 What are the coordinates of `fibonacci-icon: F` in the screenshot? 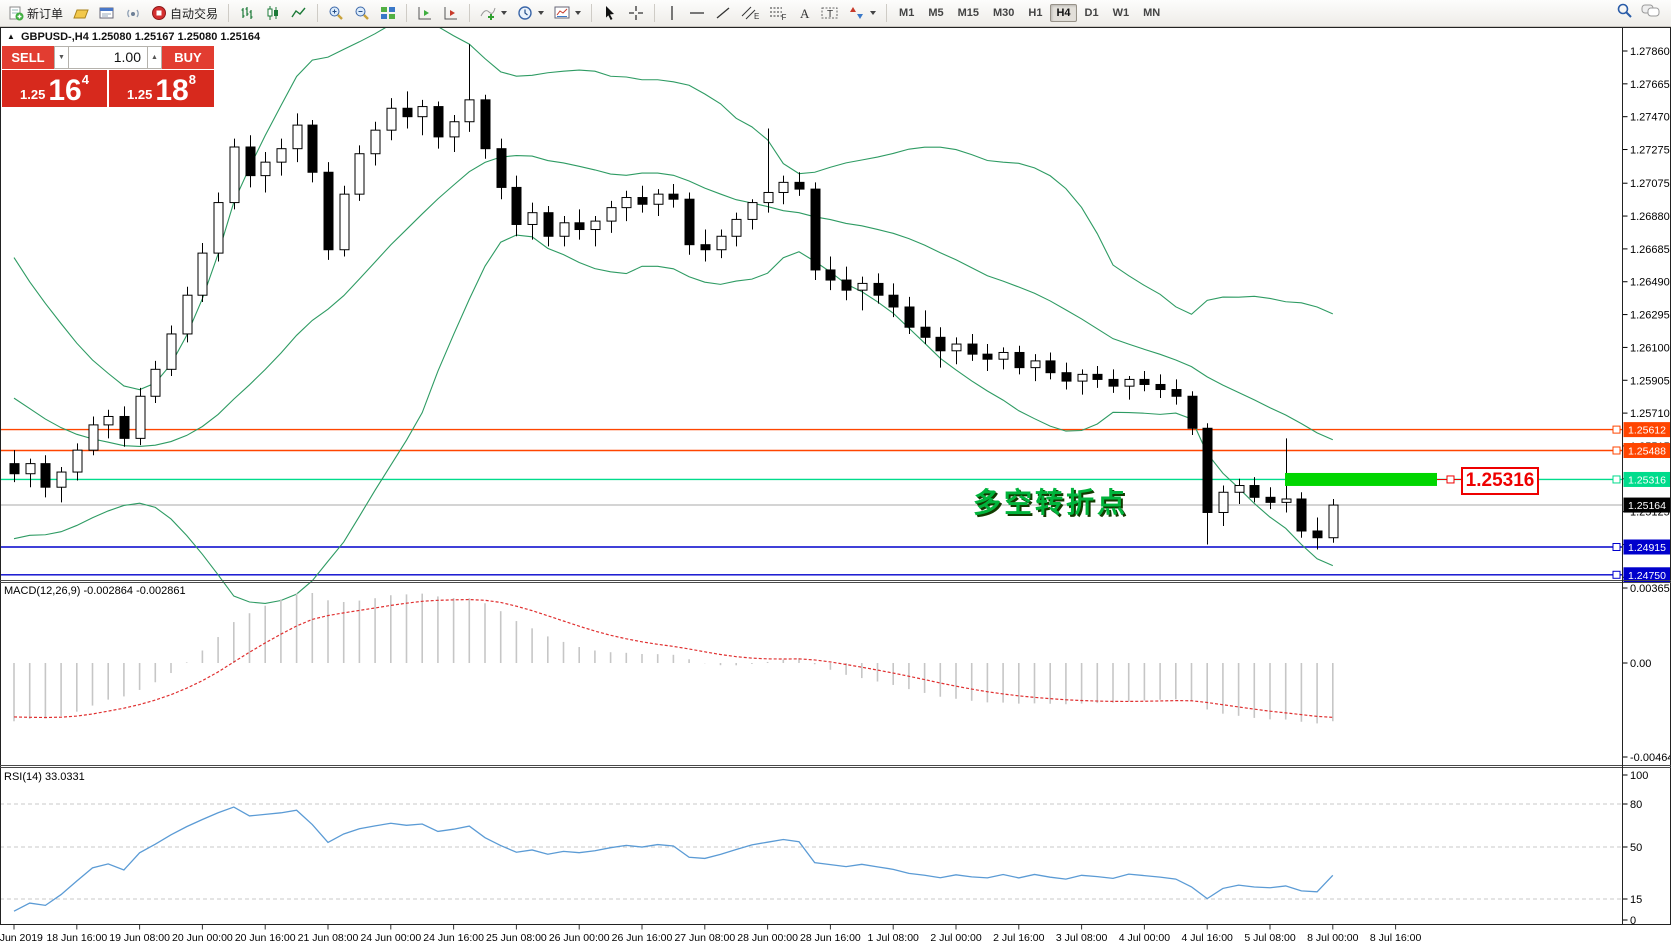 It's located at (778, 13).